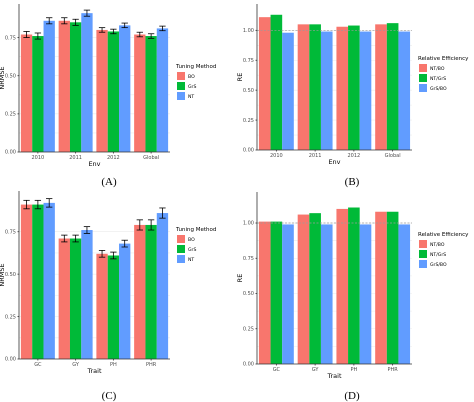 The height and width of the screenshot is (402, 474). What do you see at coordinates (353, 370) in the screenshot?
I see `chart4-x-tick-label: PH` at bounding box center [353, 370].